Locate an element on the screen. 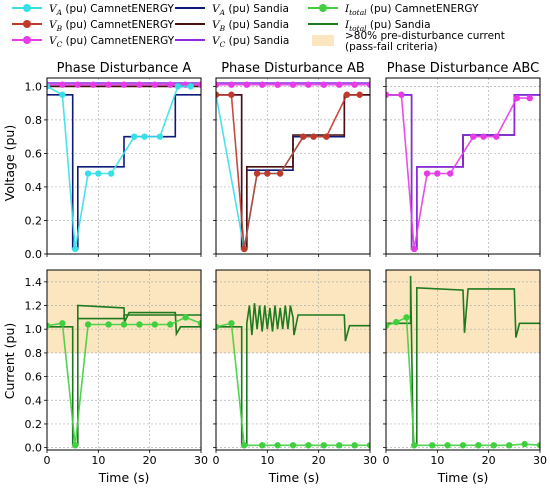  xtick-label: 20 is located at coordinates (489, 460).